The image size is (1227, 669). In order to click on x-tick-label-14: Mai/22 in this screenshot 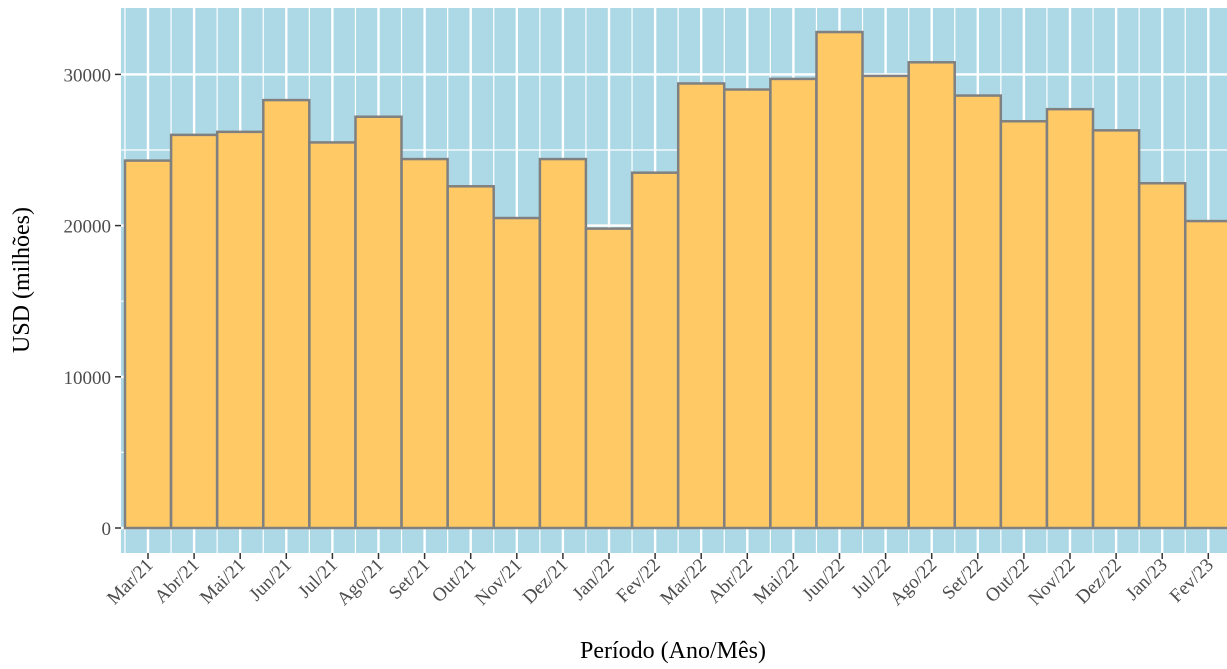, I will do `click(776, 582)`.